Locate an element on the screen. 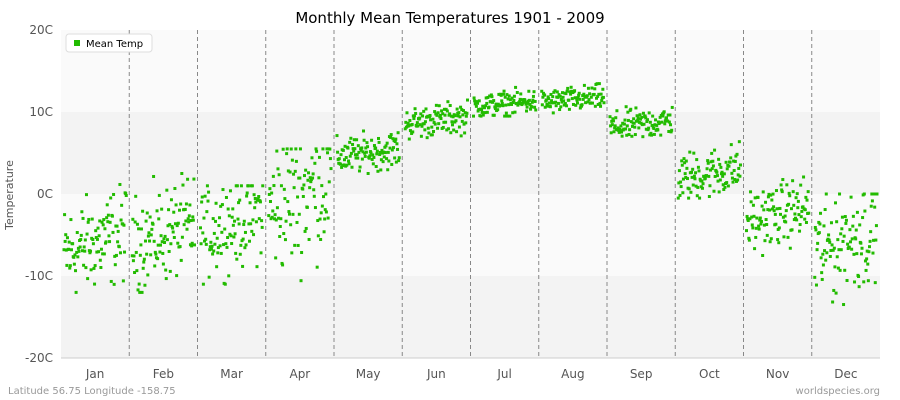 Image resolution: width=900 pixels, height=400 pixels. legend: Mean Temp is located at coordinates (109, 43).